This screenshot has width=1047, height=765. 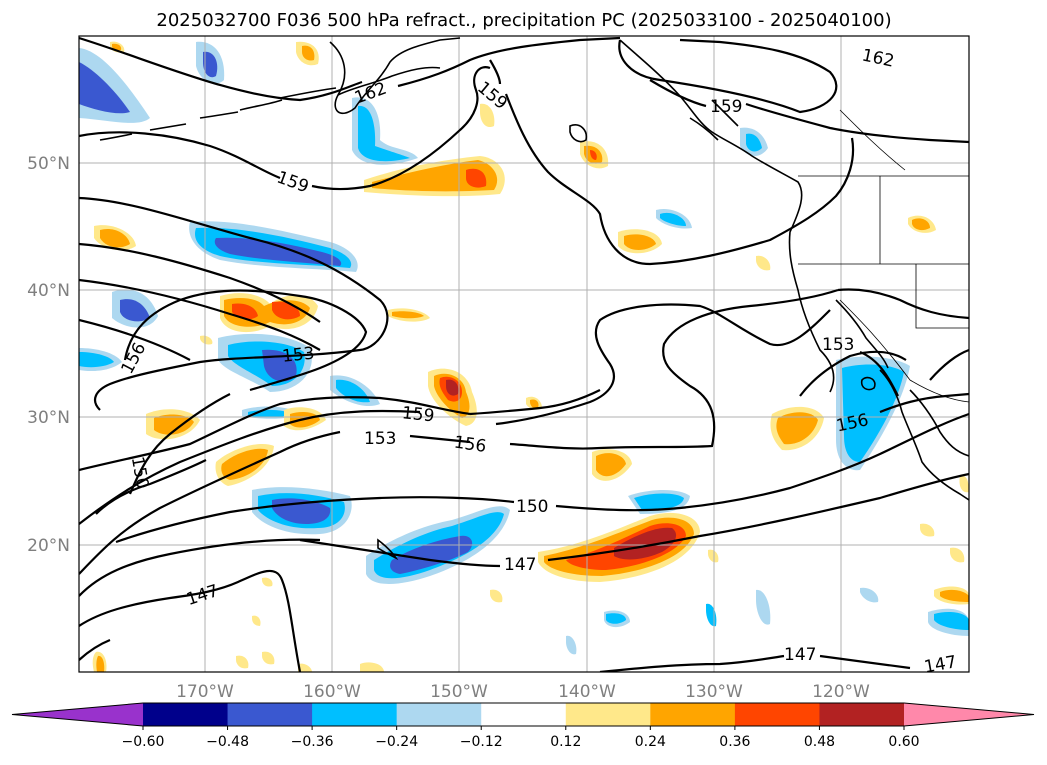 I want to click on colorbar-tick-label: −0.12, so click(x=481, y=742).